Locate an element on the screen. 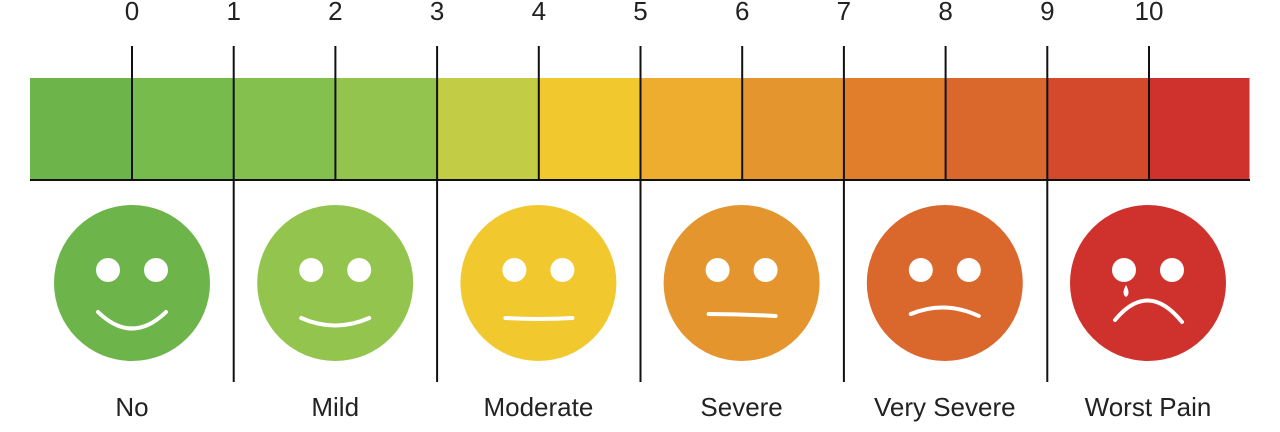 The image size is (1280, 432). tick-label: 0 is located at coordinates (132, 13).